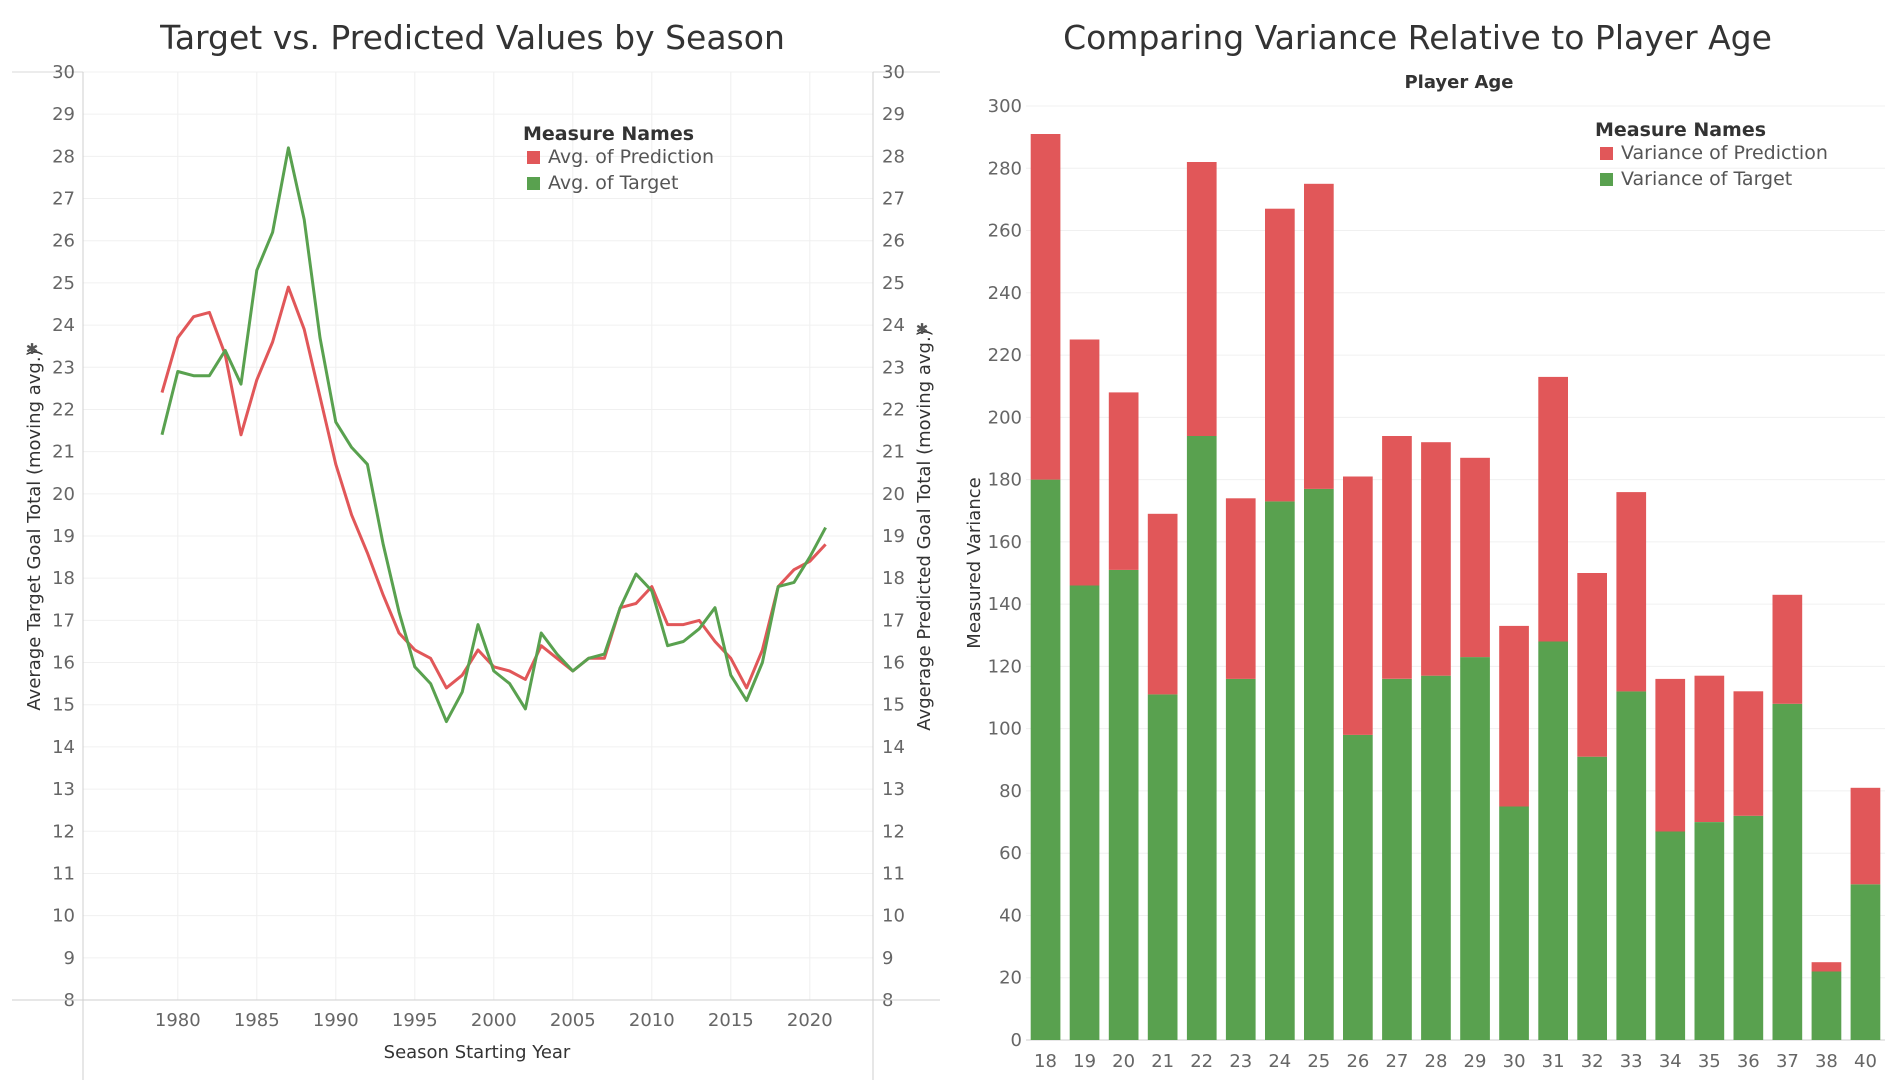 Image resolution: width=1890 pixels, height=1080 pixels. Describe the element at coordinates (1592, 1061) in the screenshot. I see `x-tick-label: 32` at that location.